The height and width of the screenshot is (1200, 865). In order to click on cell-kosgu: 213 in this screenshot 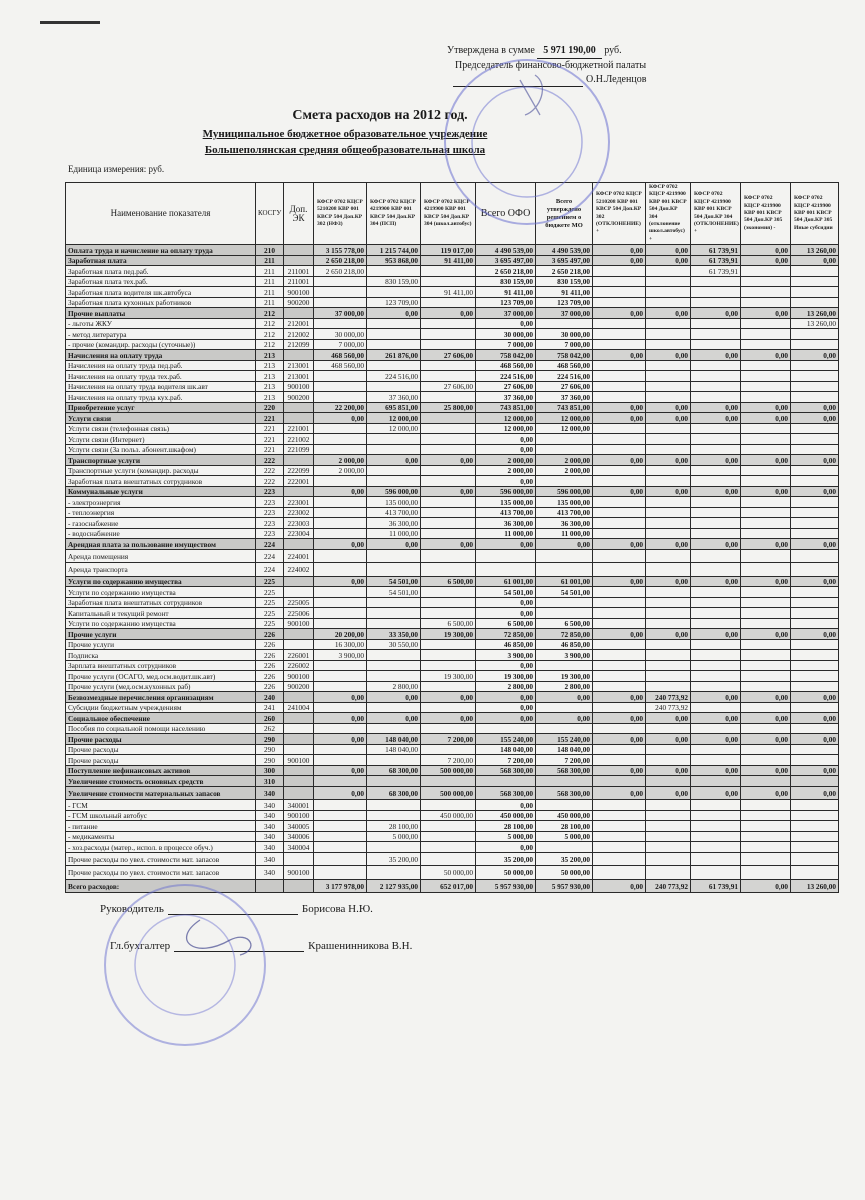, I will do `click(269, 355)`.